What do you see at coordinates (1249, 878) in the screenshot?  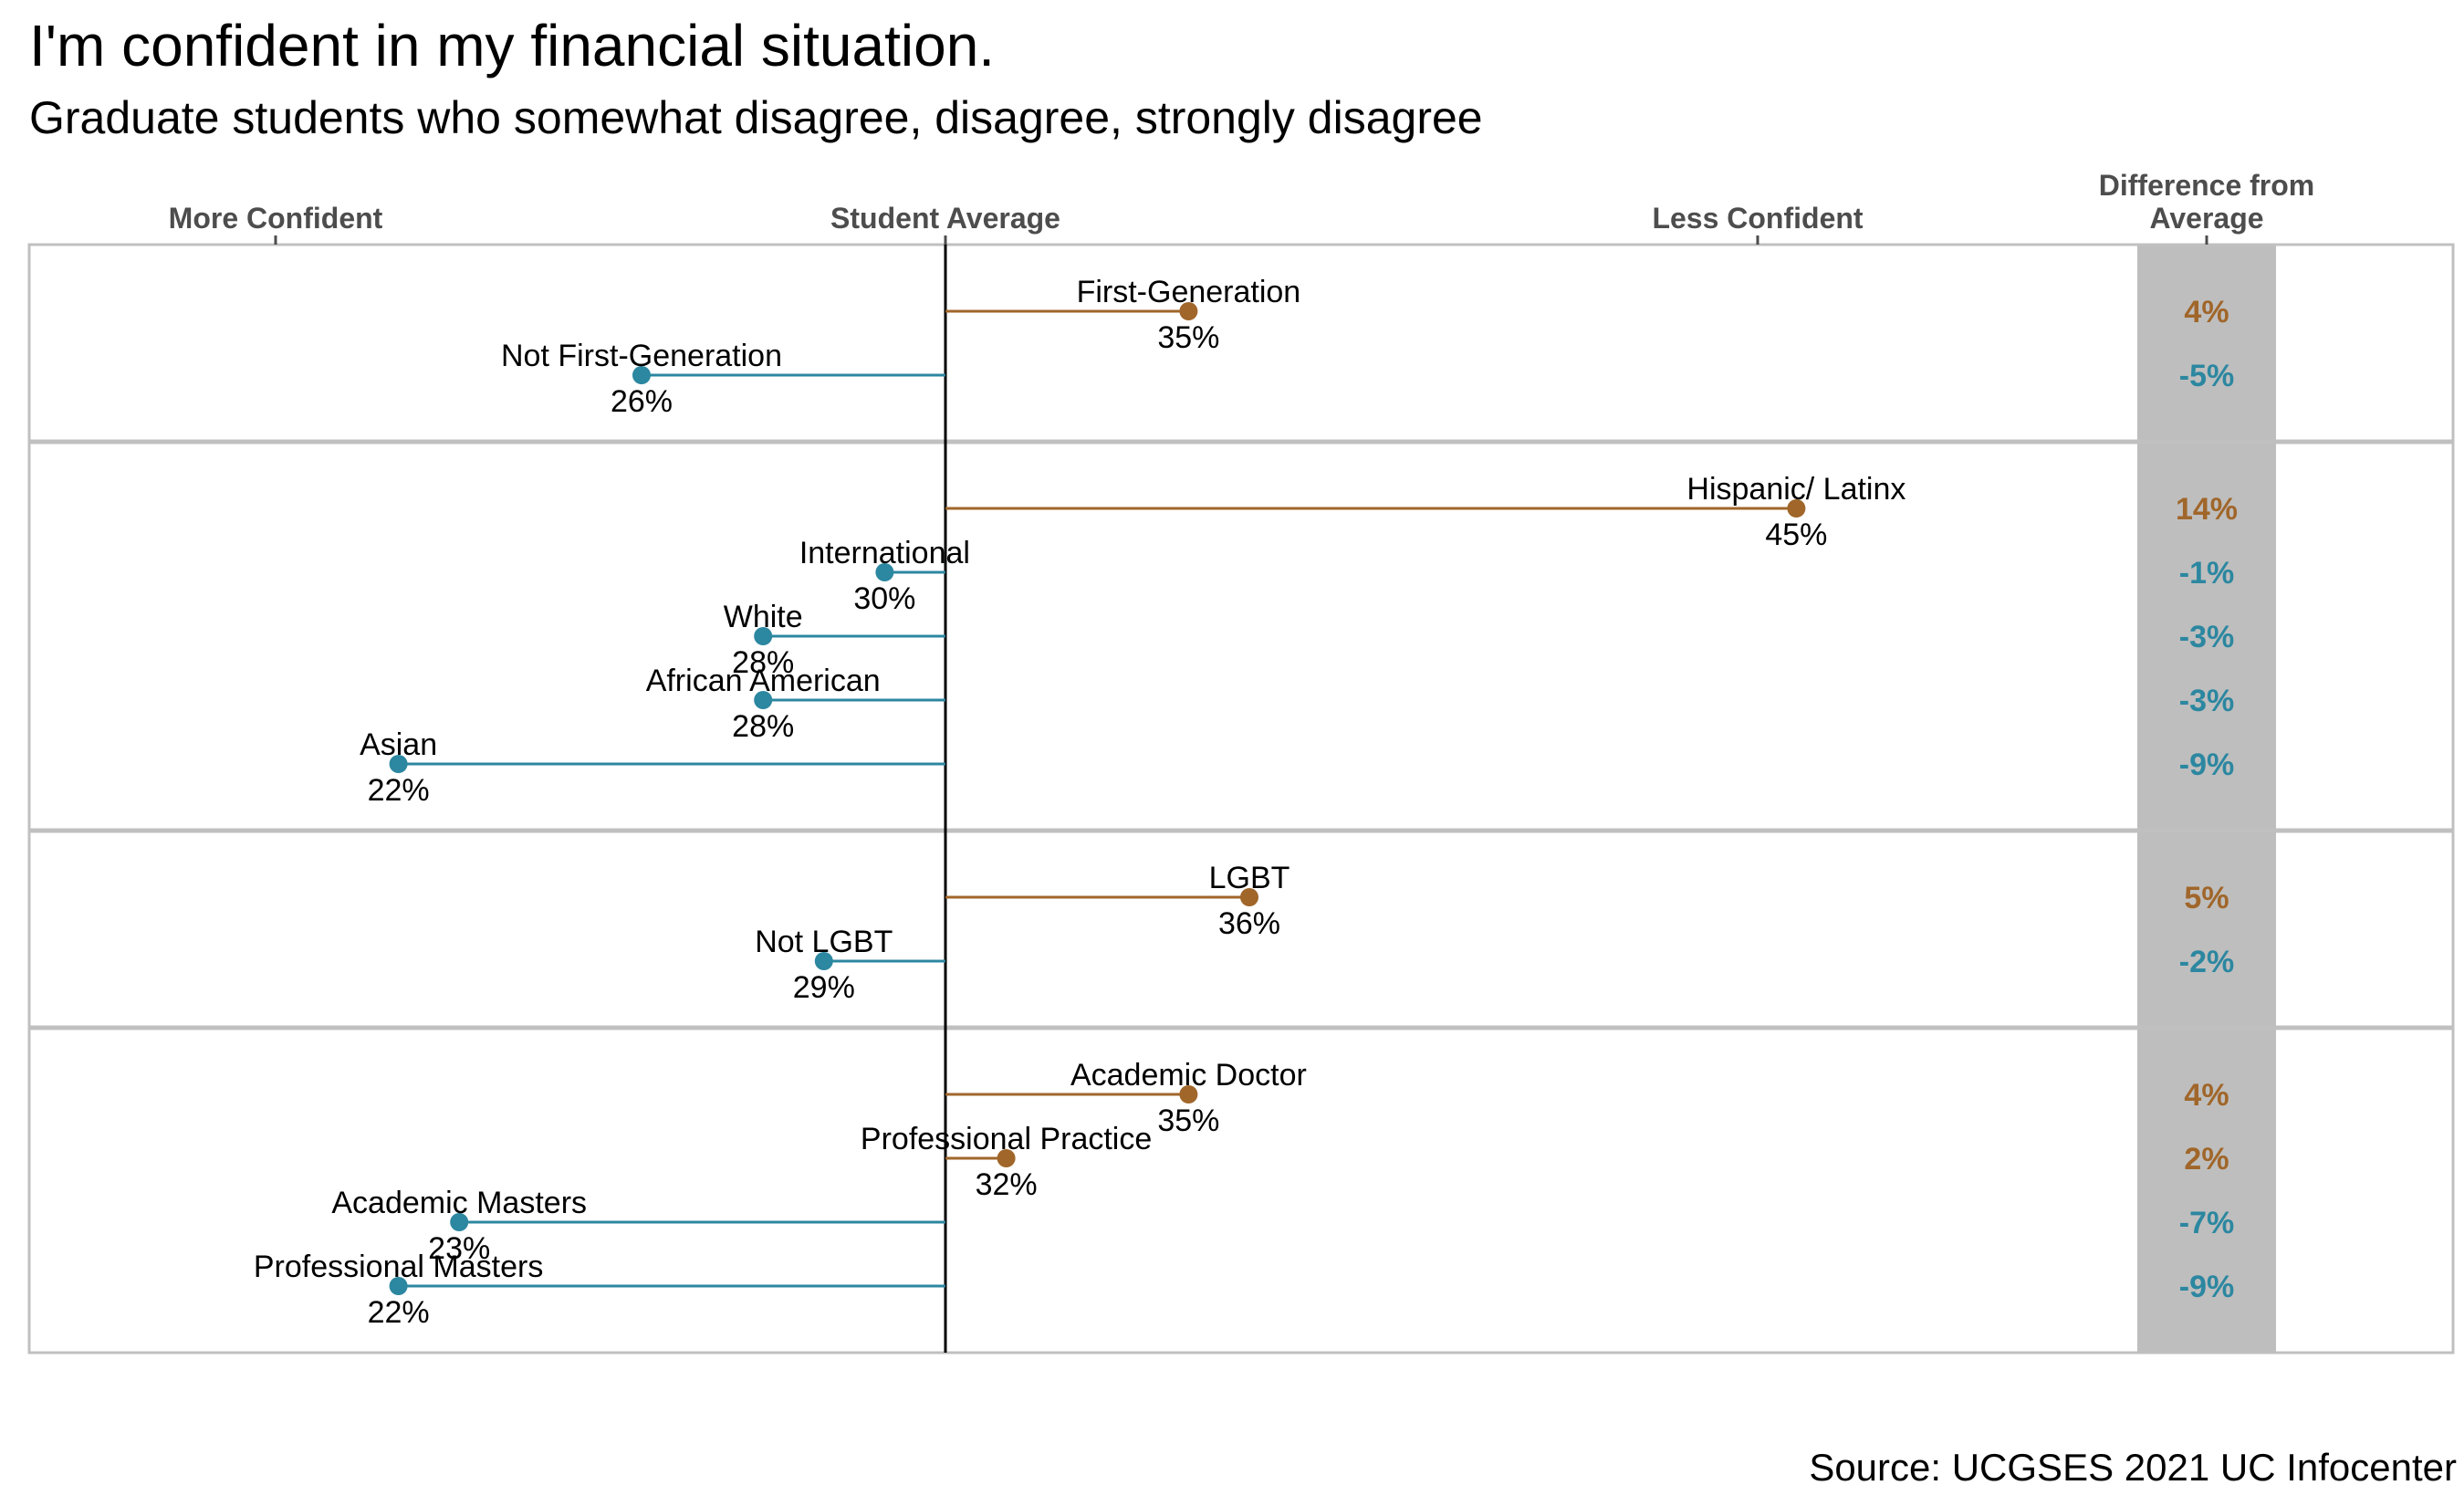 I see `point-label: LGBT` at bounding box center [1249, 878].